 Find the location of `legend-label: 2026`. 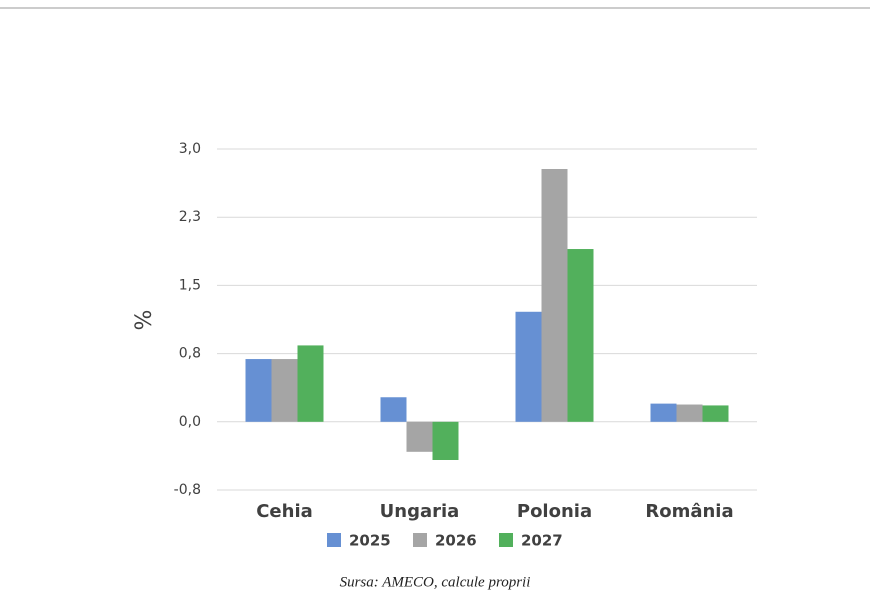

legend-label: 2026 is located at coordinates (456, 541).